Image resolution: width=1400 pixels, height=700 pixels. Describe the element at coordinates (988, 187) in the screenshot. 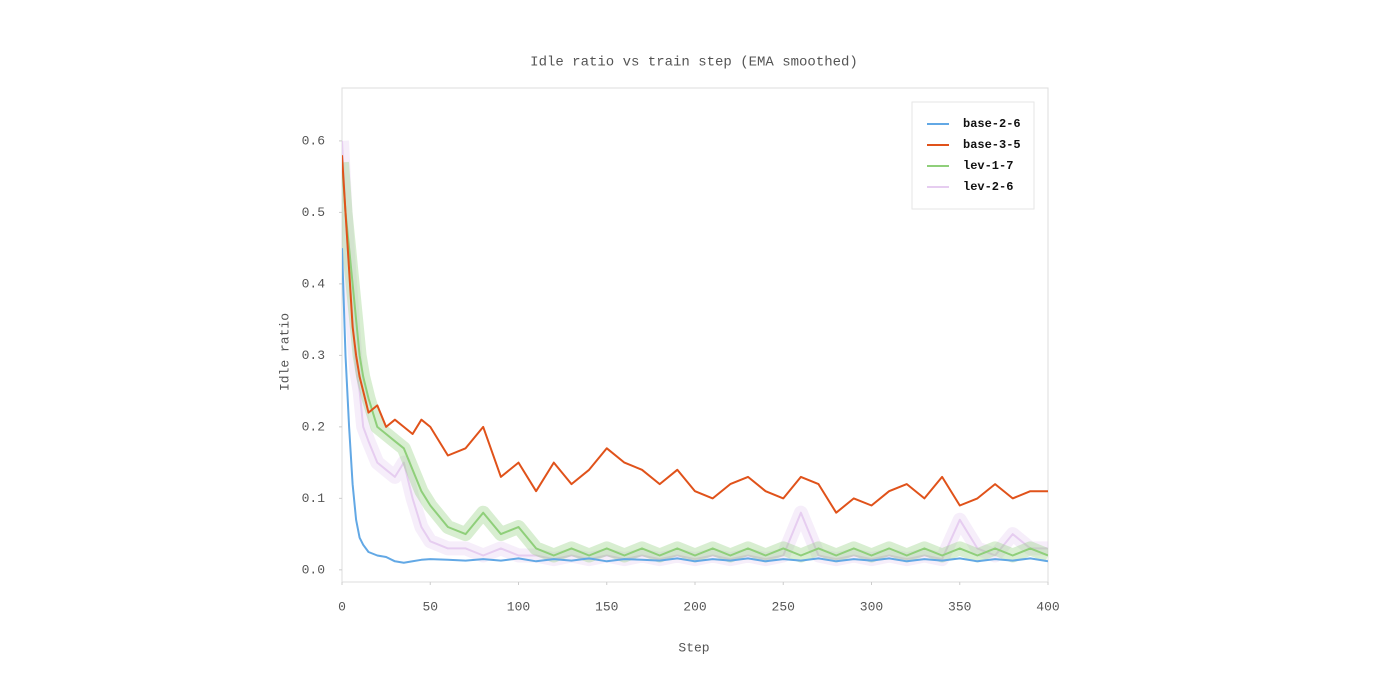

I see `legend-label: lev-2-6` at that location.